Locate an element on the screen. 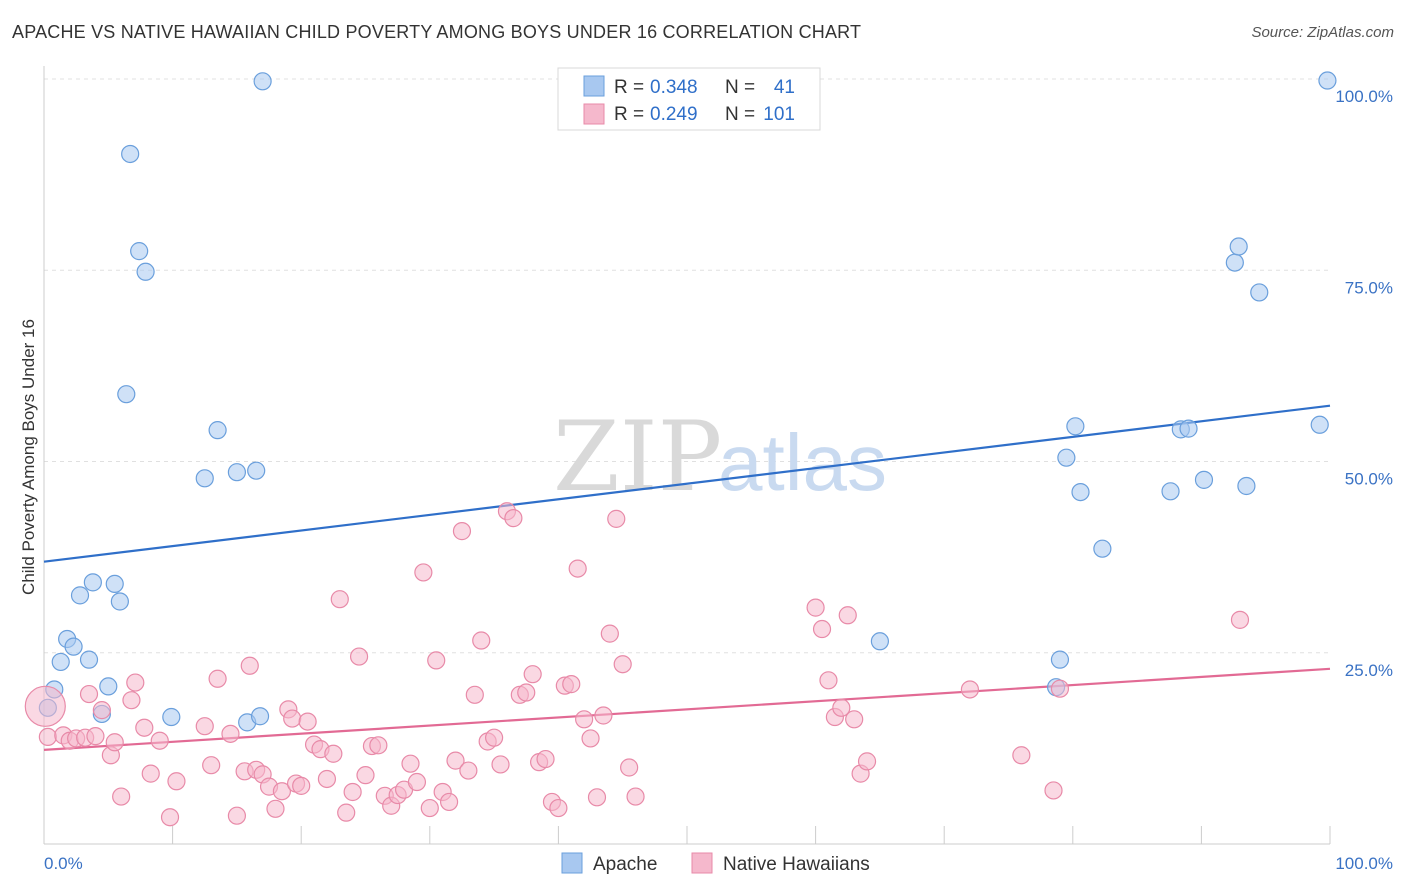  watermark-zip: ZIP is located at coordinates (637, 457).